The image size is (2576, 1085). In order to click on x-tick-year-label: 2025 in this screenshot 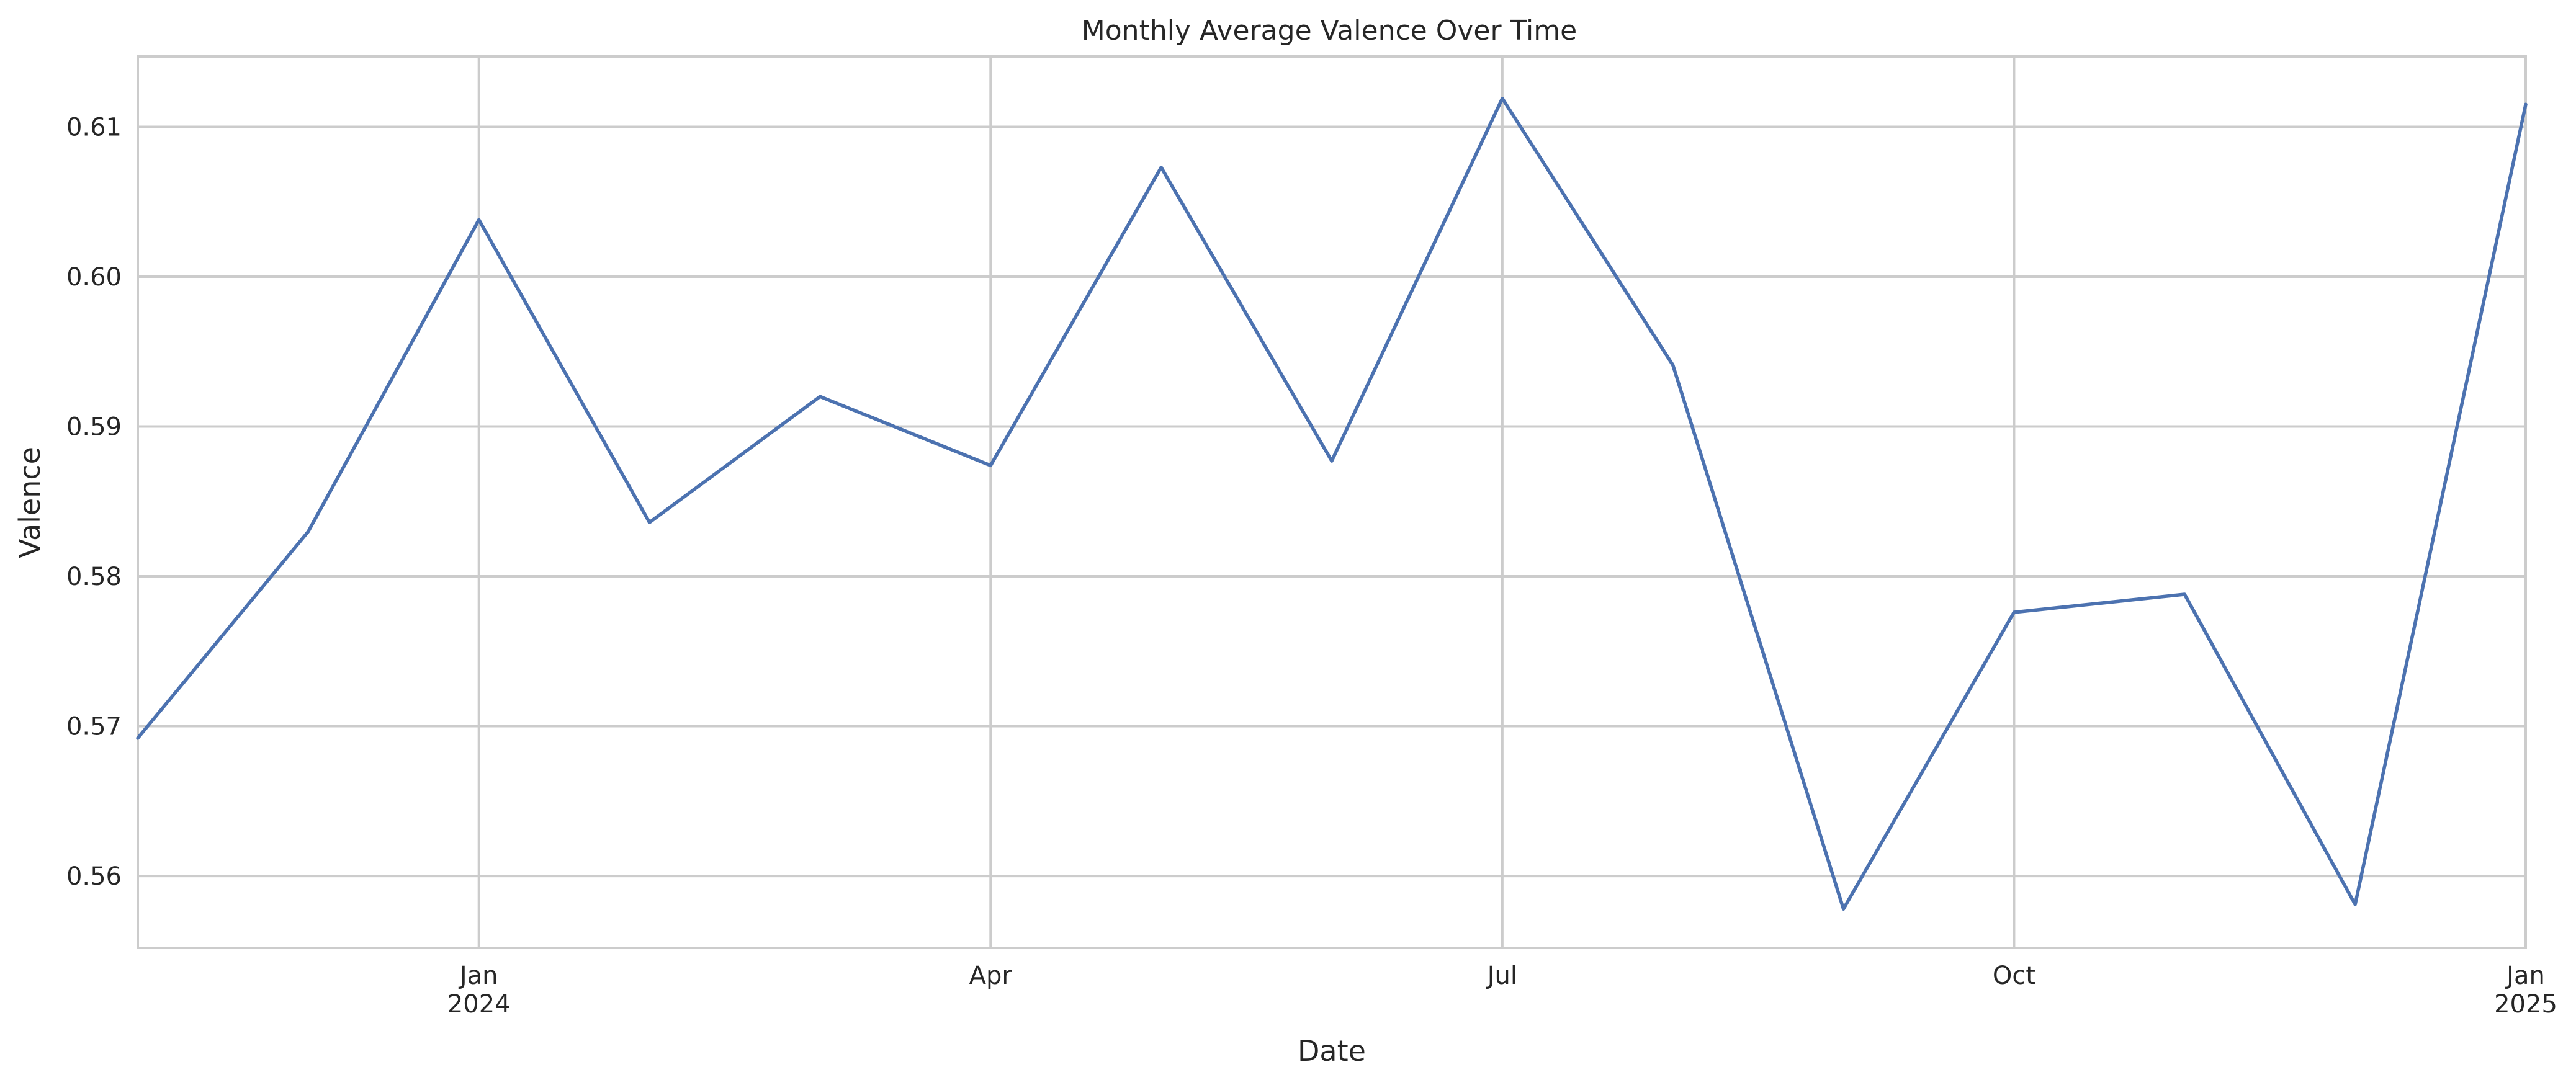, I will do `click(2525, 1005)`.